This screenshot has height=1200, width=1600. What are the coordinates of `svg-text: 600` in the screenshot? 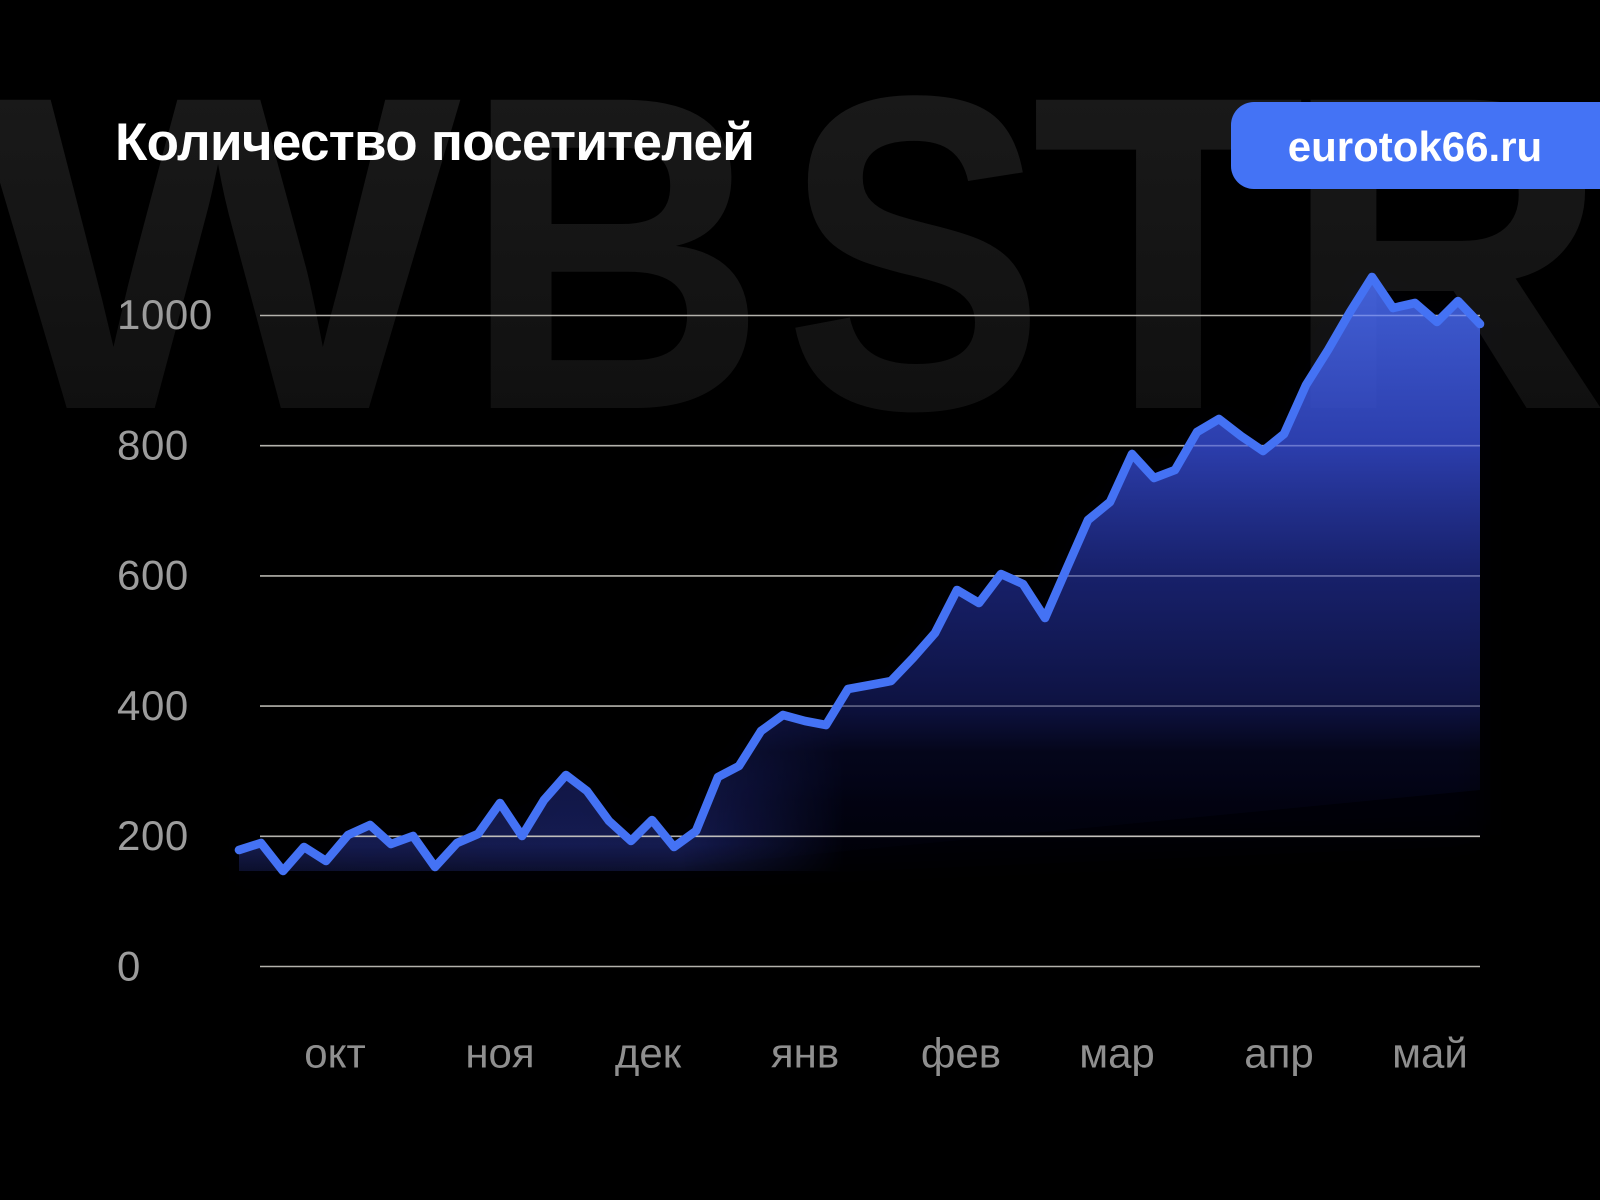 It's located at (153, 575).